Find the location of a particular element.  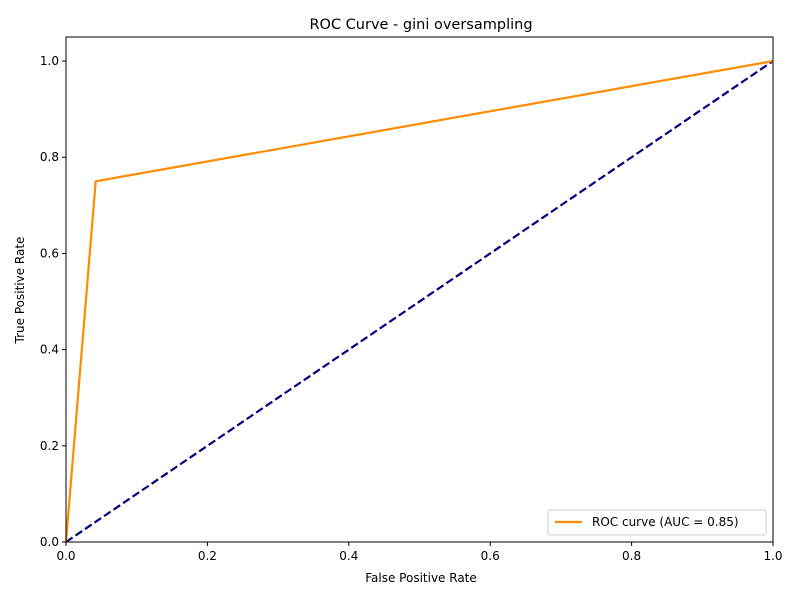

y-tick-label: 1.0 is located at coordinates (49, 61).